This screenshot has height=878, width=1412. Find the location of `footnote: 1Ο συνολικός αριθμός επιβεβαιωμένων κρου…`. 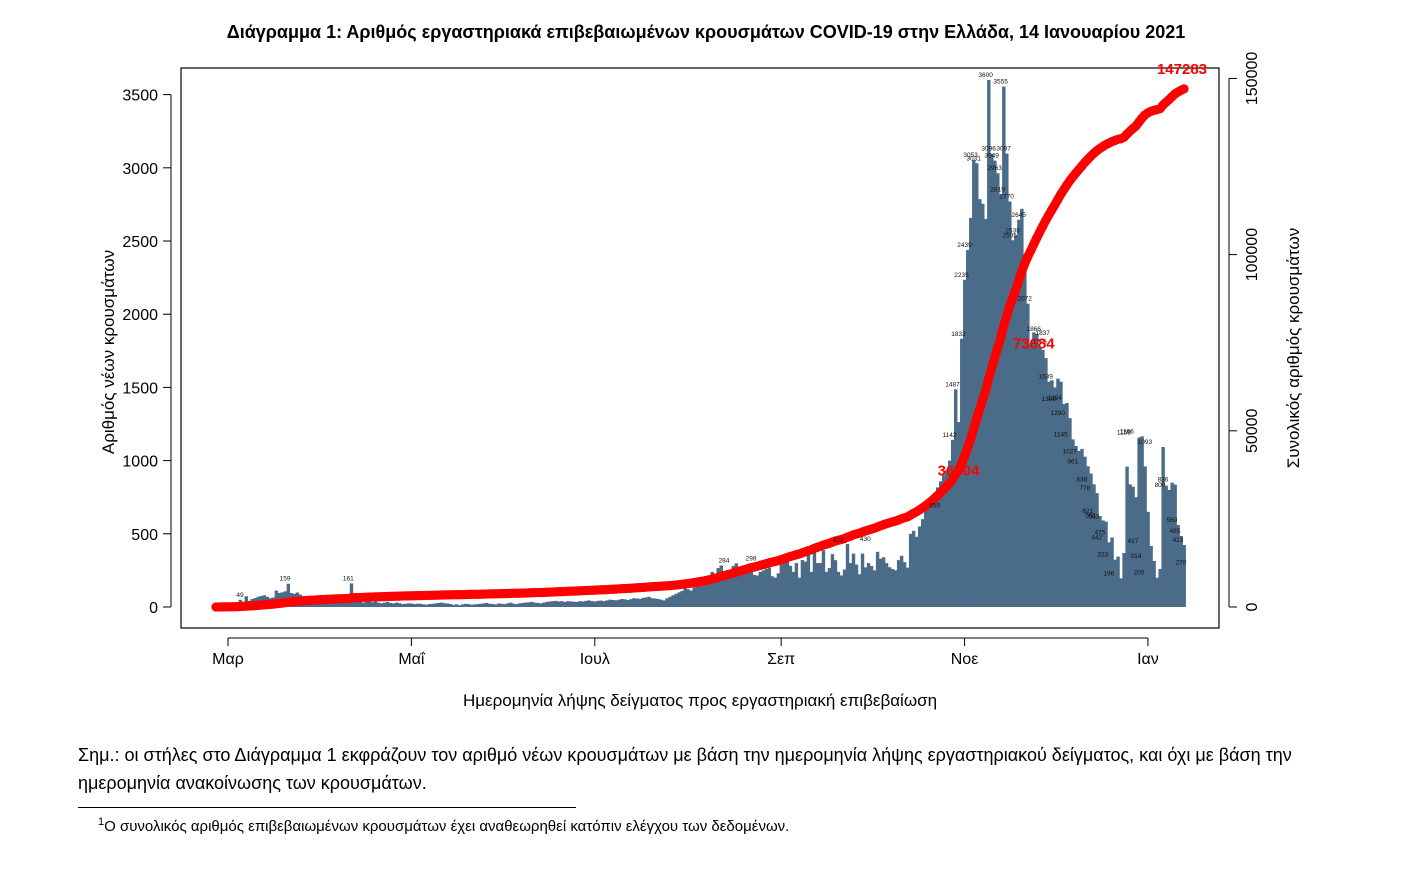

footnote: 1Ο συνολικός αριθμός επιβεβαιωμένων κρου… is located at coordinates (443, 825).